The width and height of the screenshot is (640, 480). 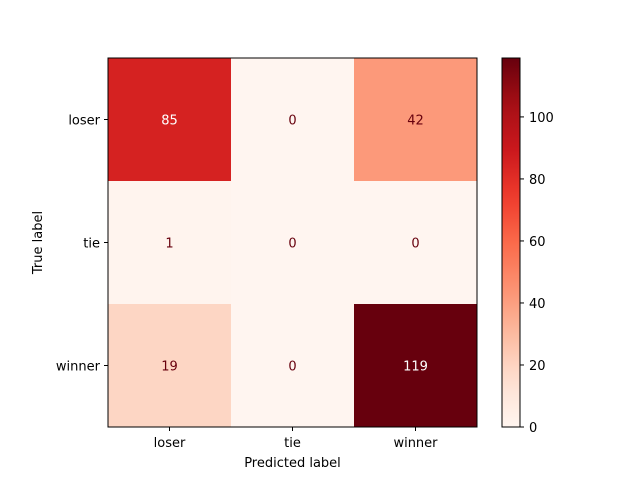 I want to click on cell-value-label: 19, so click(x=169, y=367).